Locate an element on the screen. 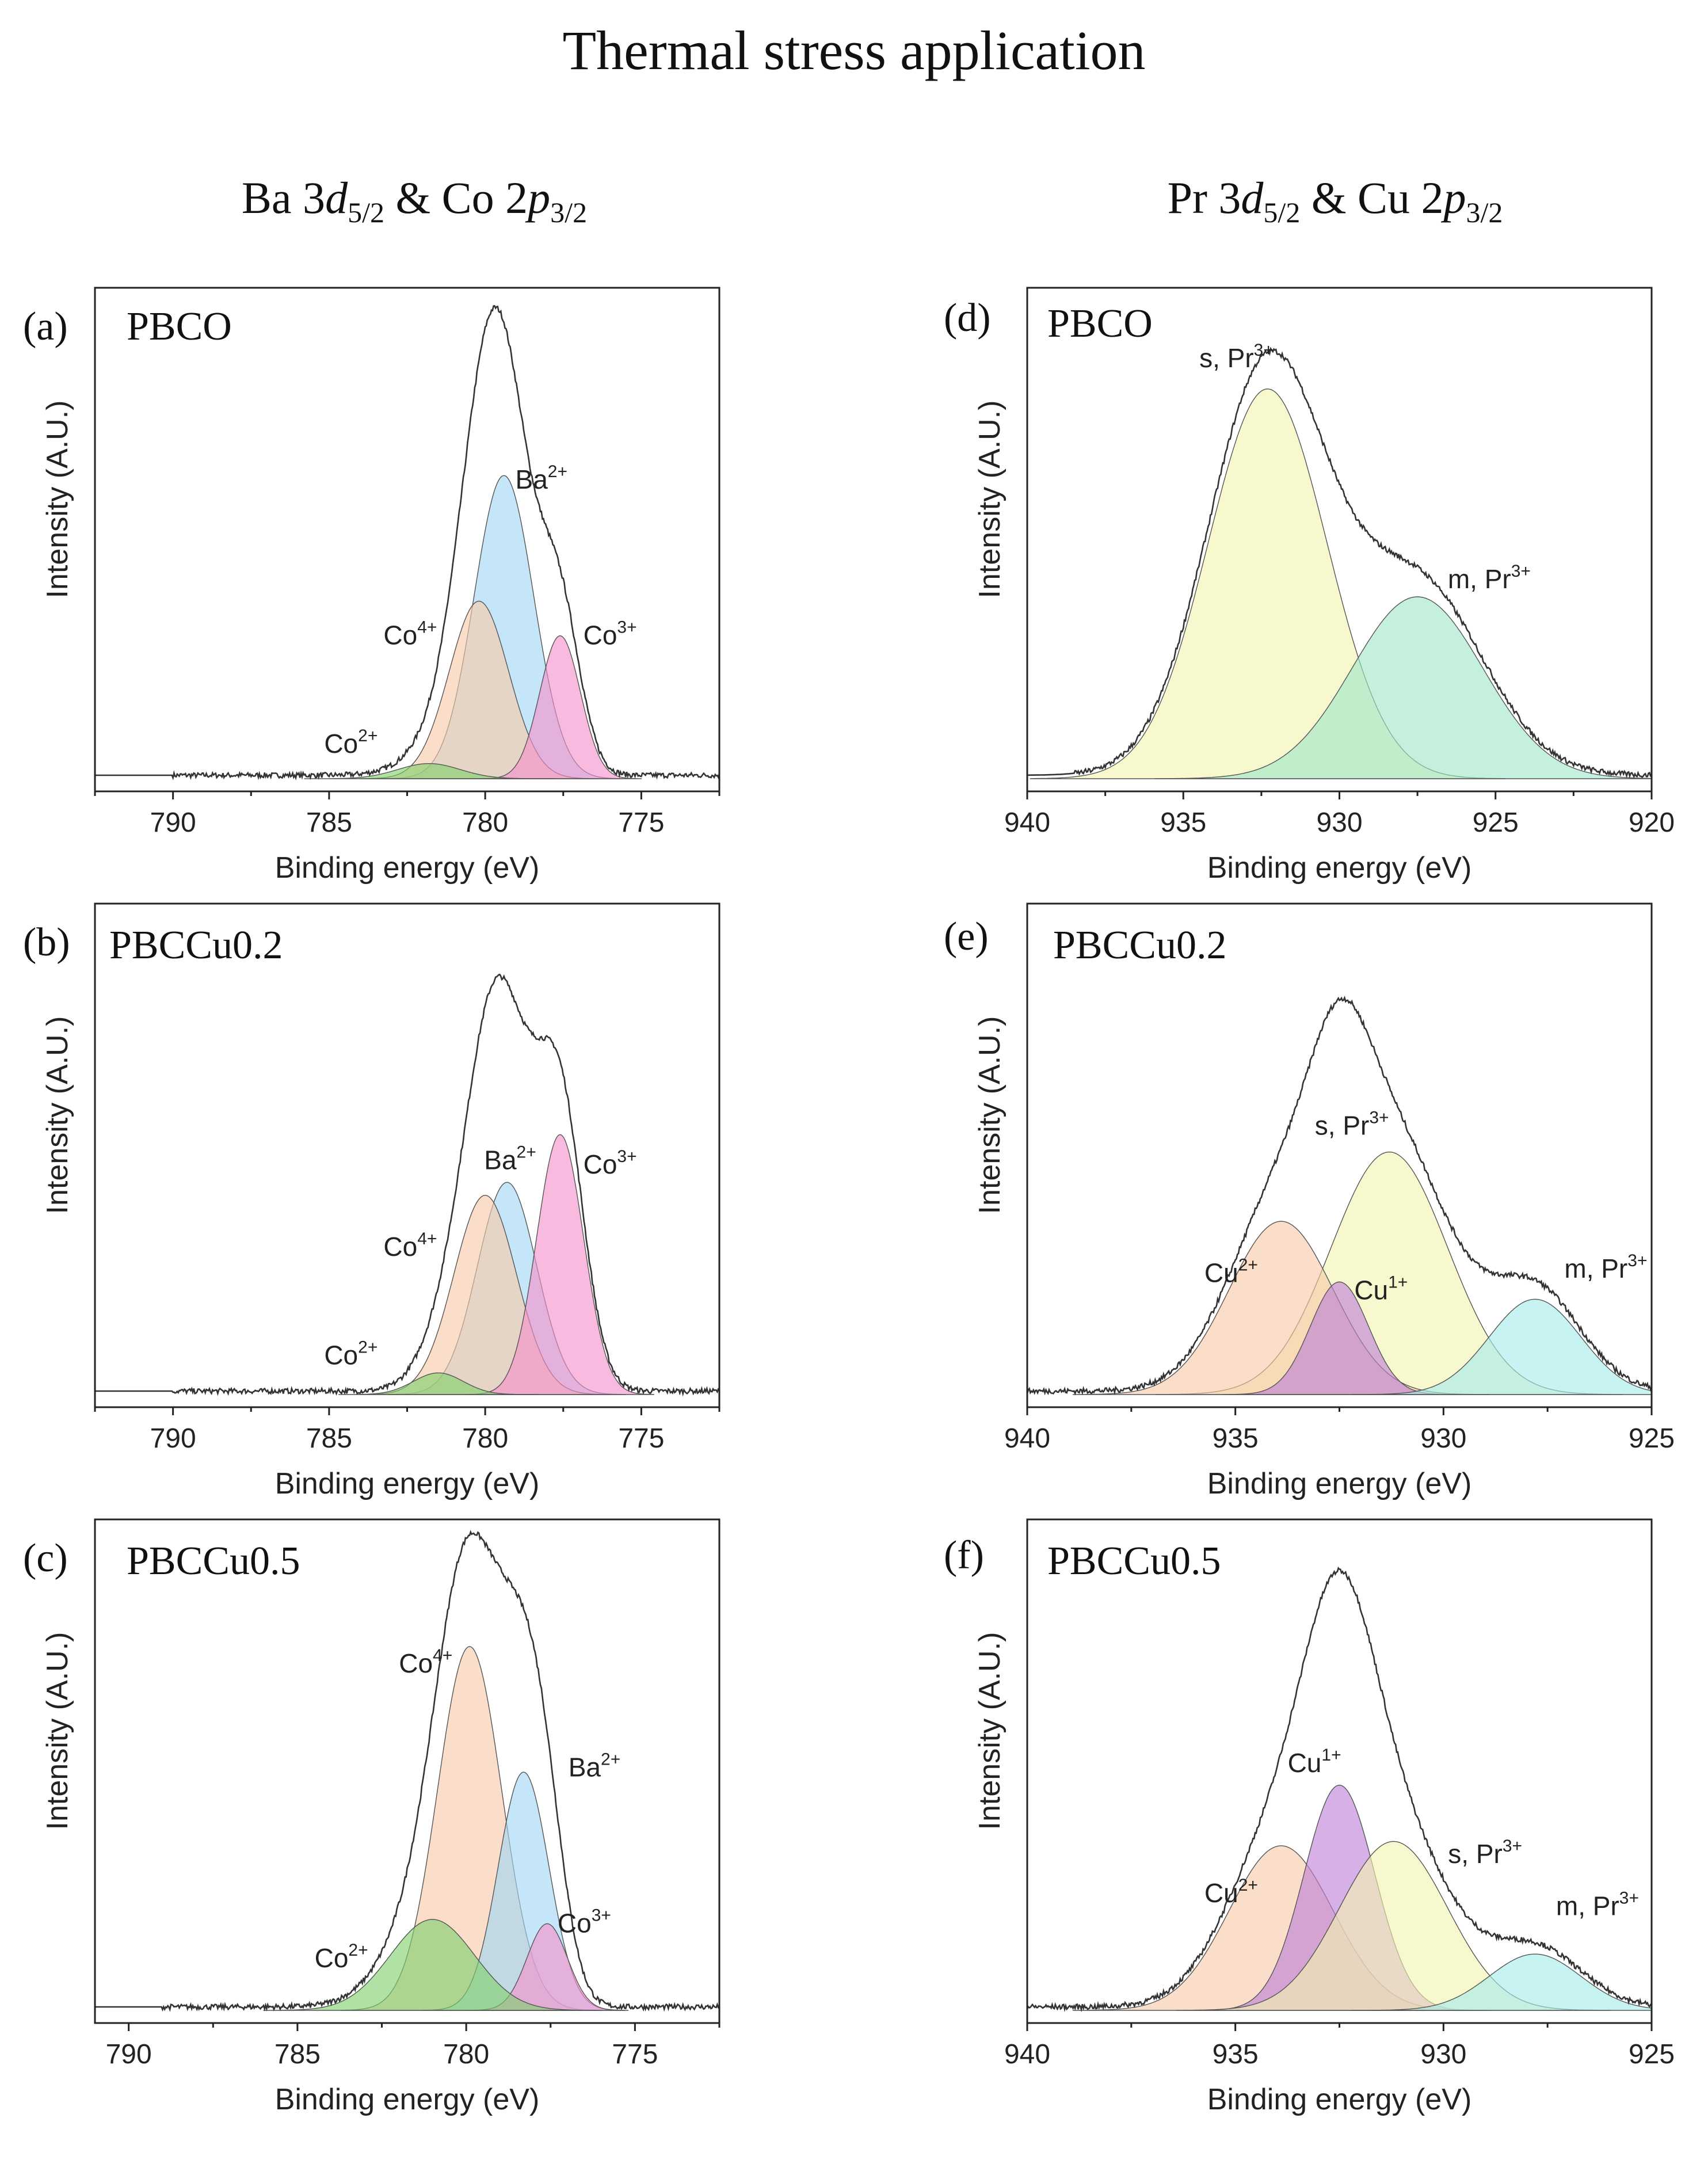 The width and height of the screenshot is (1708, 2160). column-heading-1: Ba 3d5/2​ & Co 2p3/2​ is located at coordinates (414, 200).